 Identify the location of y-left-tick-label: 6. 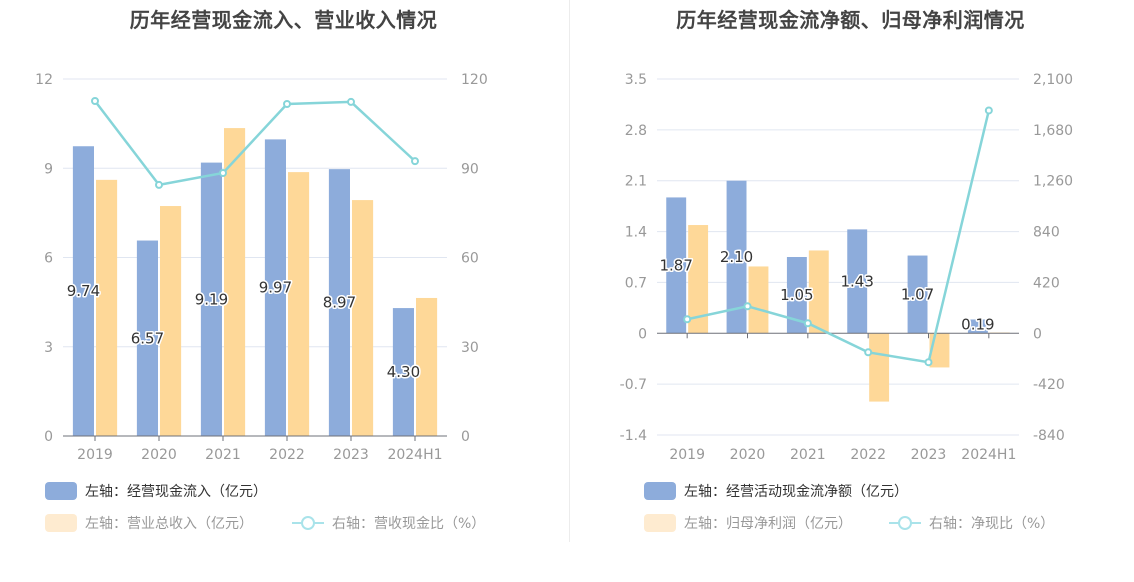
(48, 259).